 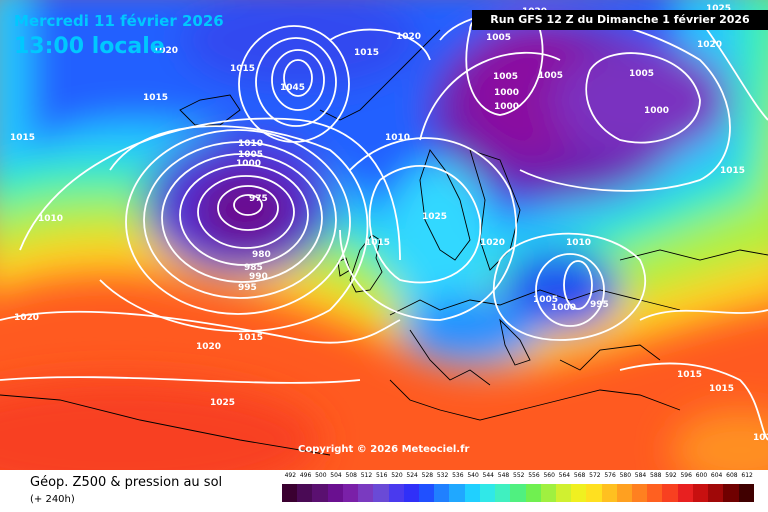 What do you see at coordinates (52, 499) in the screenshot?
I see `forecast-offset: (+ 240h)` at bounding box center [52, 499].